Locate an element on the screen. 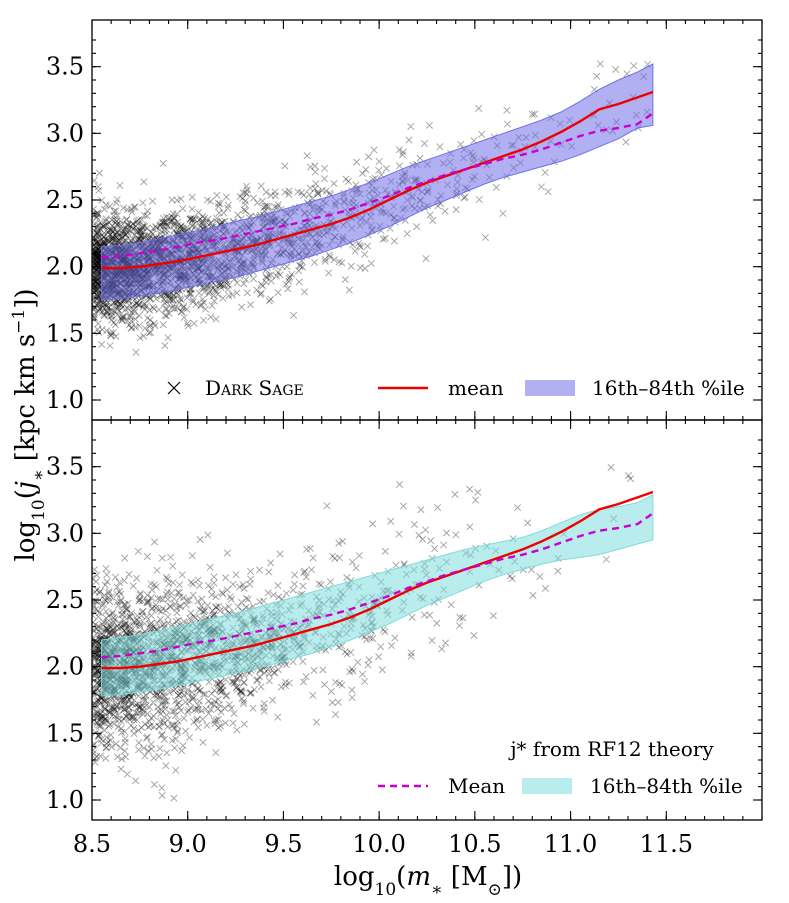  y-tick-label: 3.0 is located at coordinates (65, 533).